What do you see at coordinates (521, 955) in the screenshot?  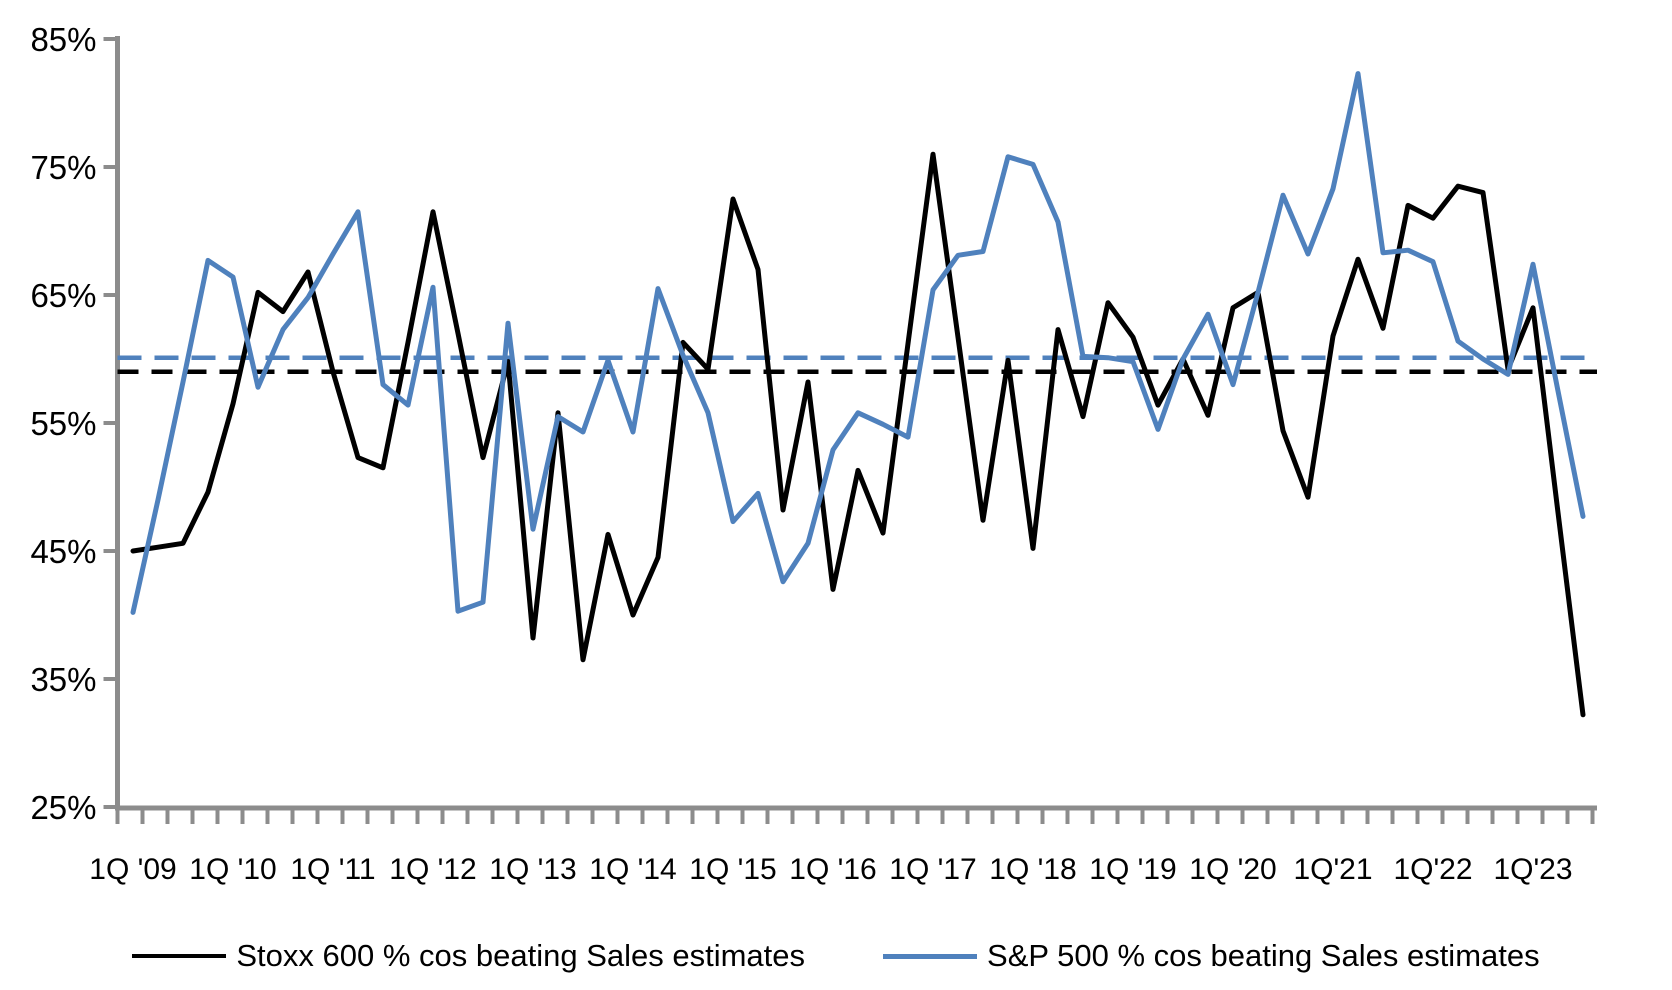 I see `legend-label-stoxx600: Stoxx 600 % cos beating Sales estimates` at bounding box center [521, 955].